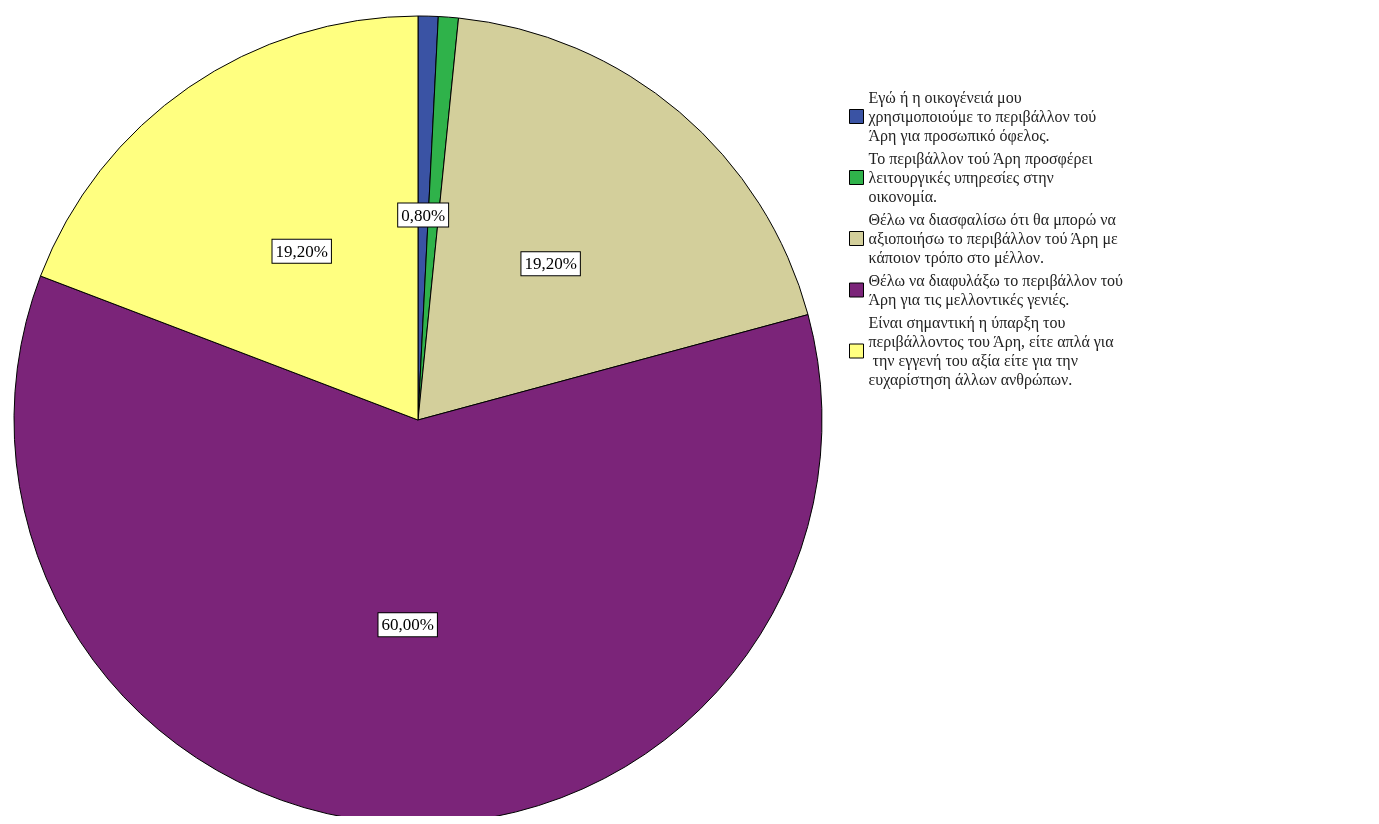 The image size is (1379, 824). I want to click on legend-label: Είναι σημαντική η ύπαρξη του περιβάλλοντος του Άρη, είτε απλά για την εγγενή του αξία είτε για την ευχαρίστηση άλλων ανθρώπων., so click(991, 351).